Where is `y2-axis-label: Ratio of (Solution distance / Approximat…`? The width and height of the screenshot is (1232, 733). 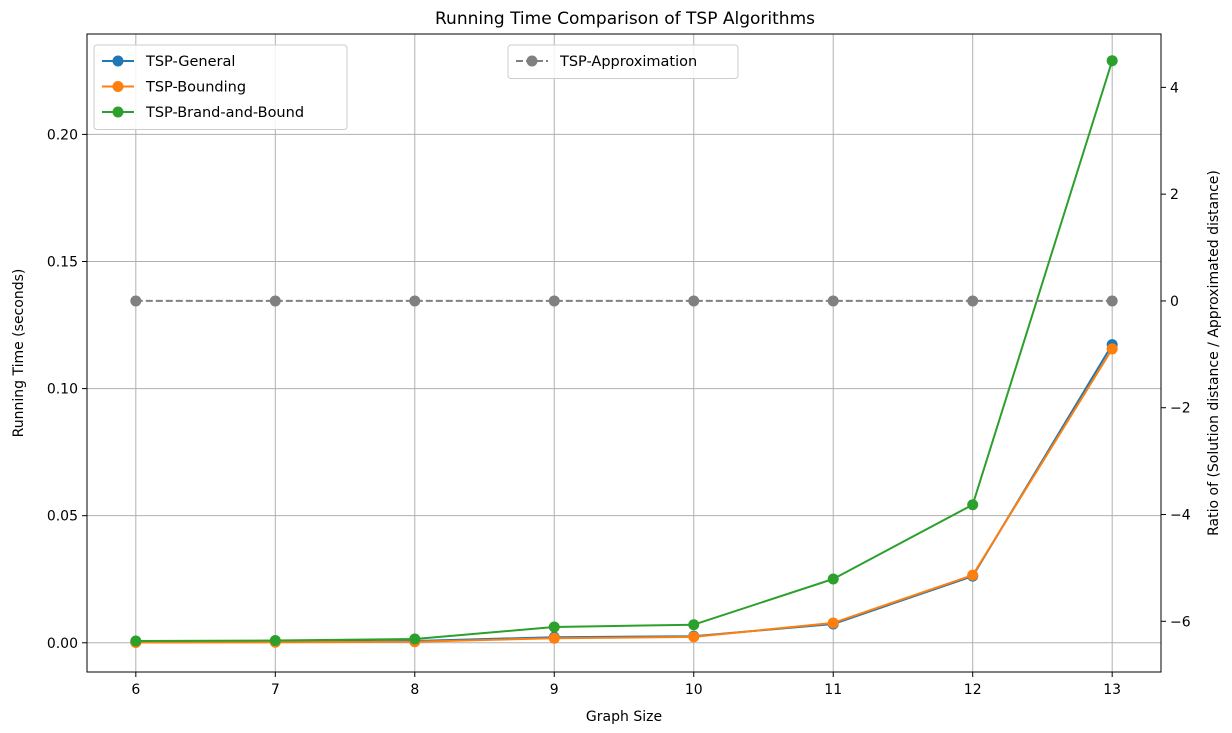
y2-axis-label: Ratio of (Solution distance / Approximat… is located at coordinates (1214, 353).